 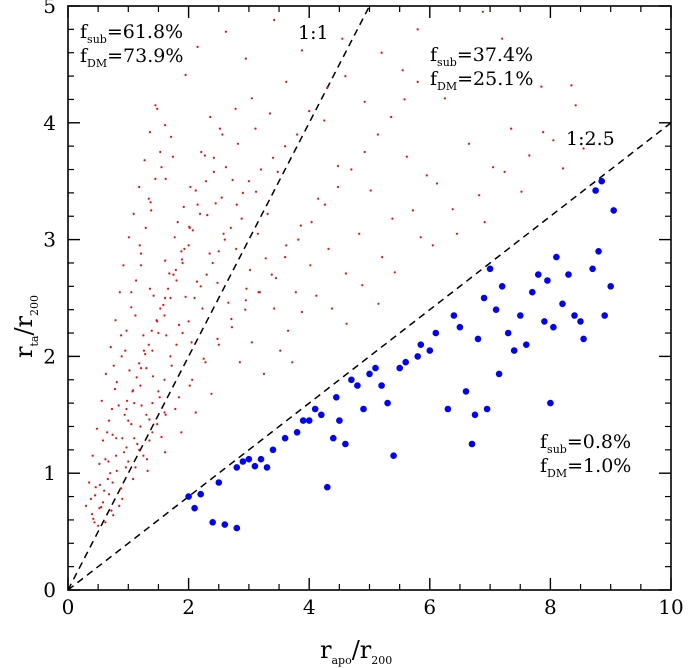 I want to click on x-tick-label: 0, so click(x=68, y=607).